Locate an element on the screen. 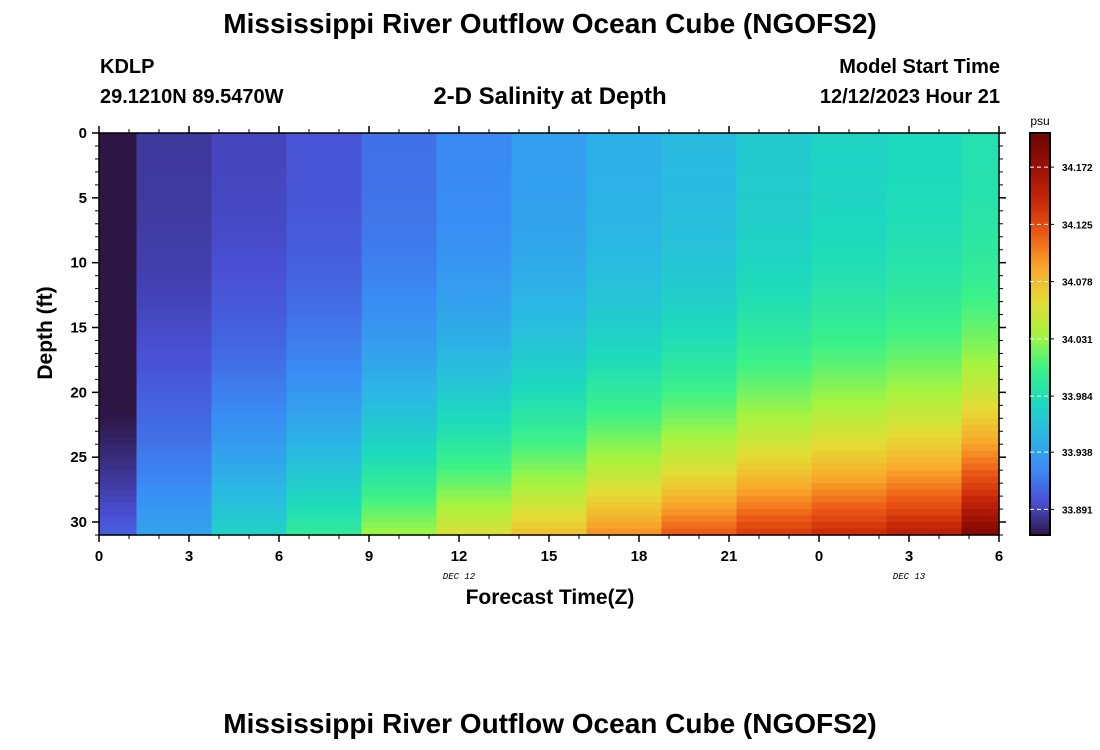  x-axis-label: Forecast Time(Z) is located at coordinates (550, 597).